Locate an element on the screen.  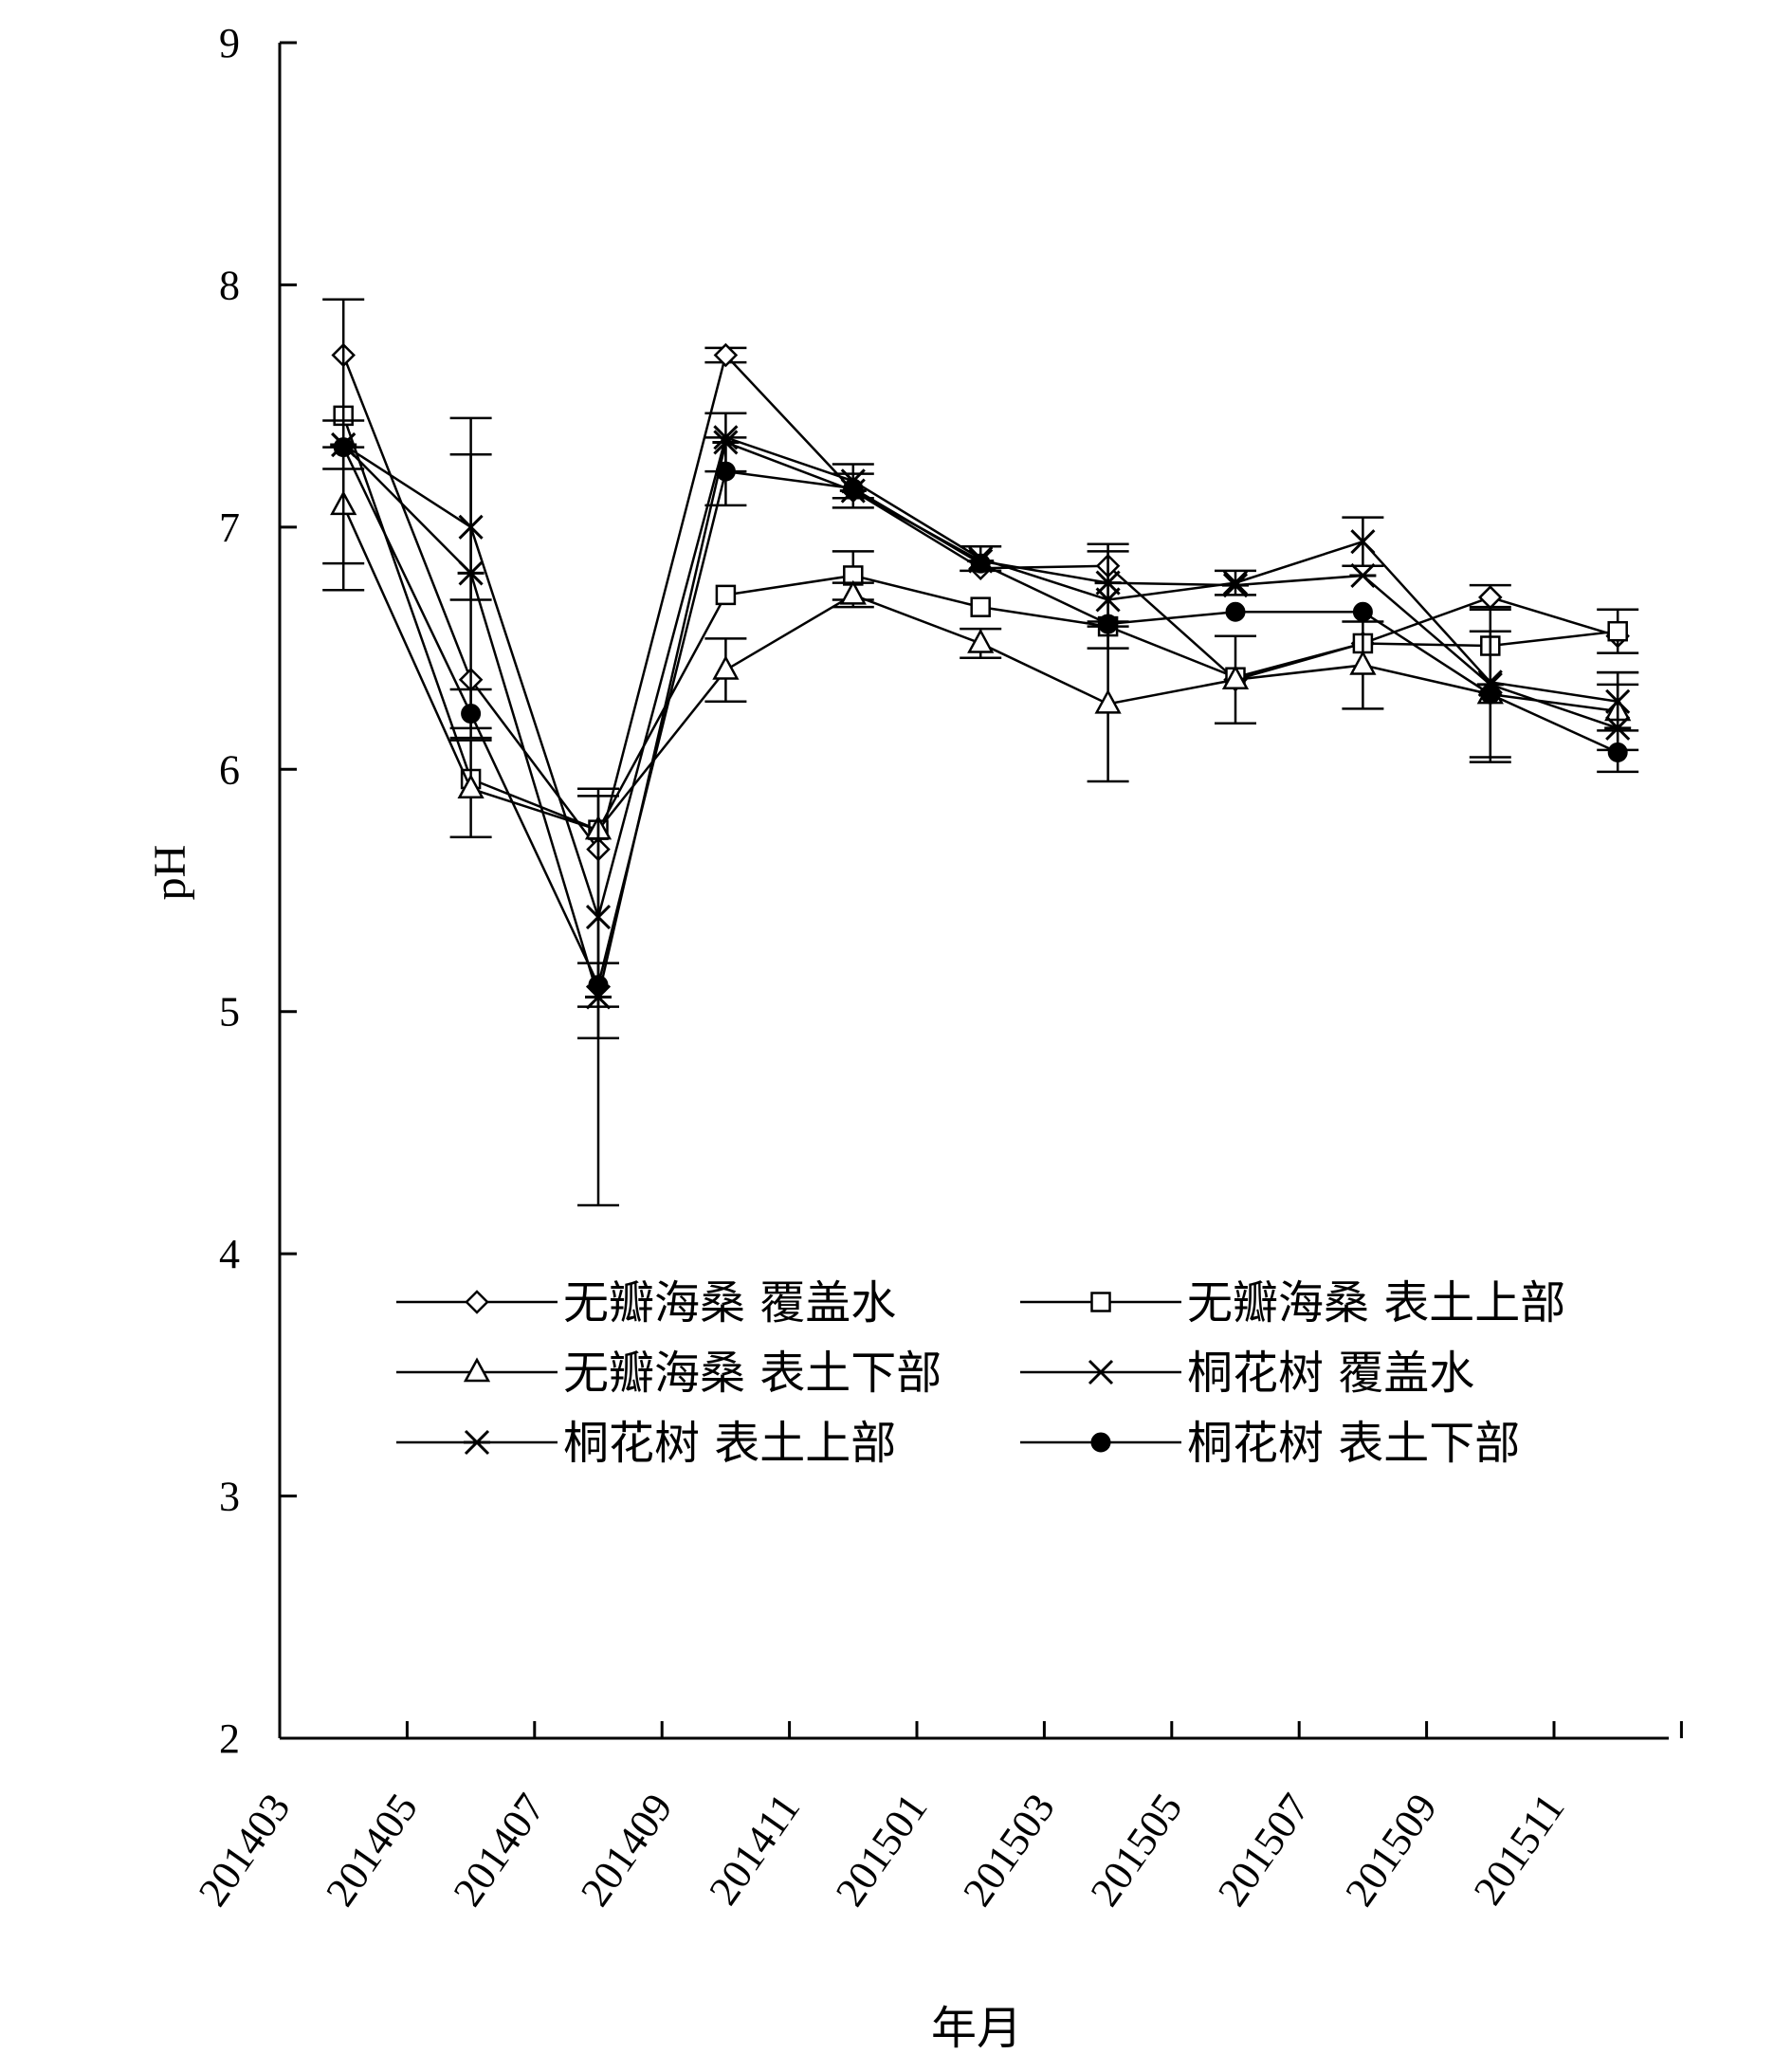
x-tick-label: 201403 is located at coordinates (245, 1851).